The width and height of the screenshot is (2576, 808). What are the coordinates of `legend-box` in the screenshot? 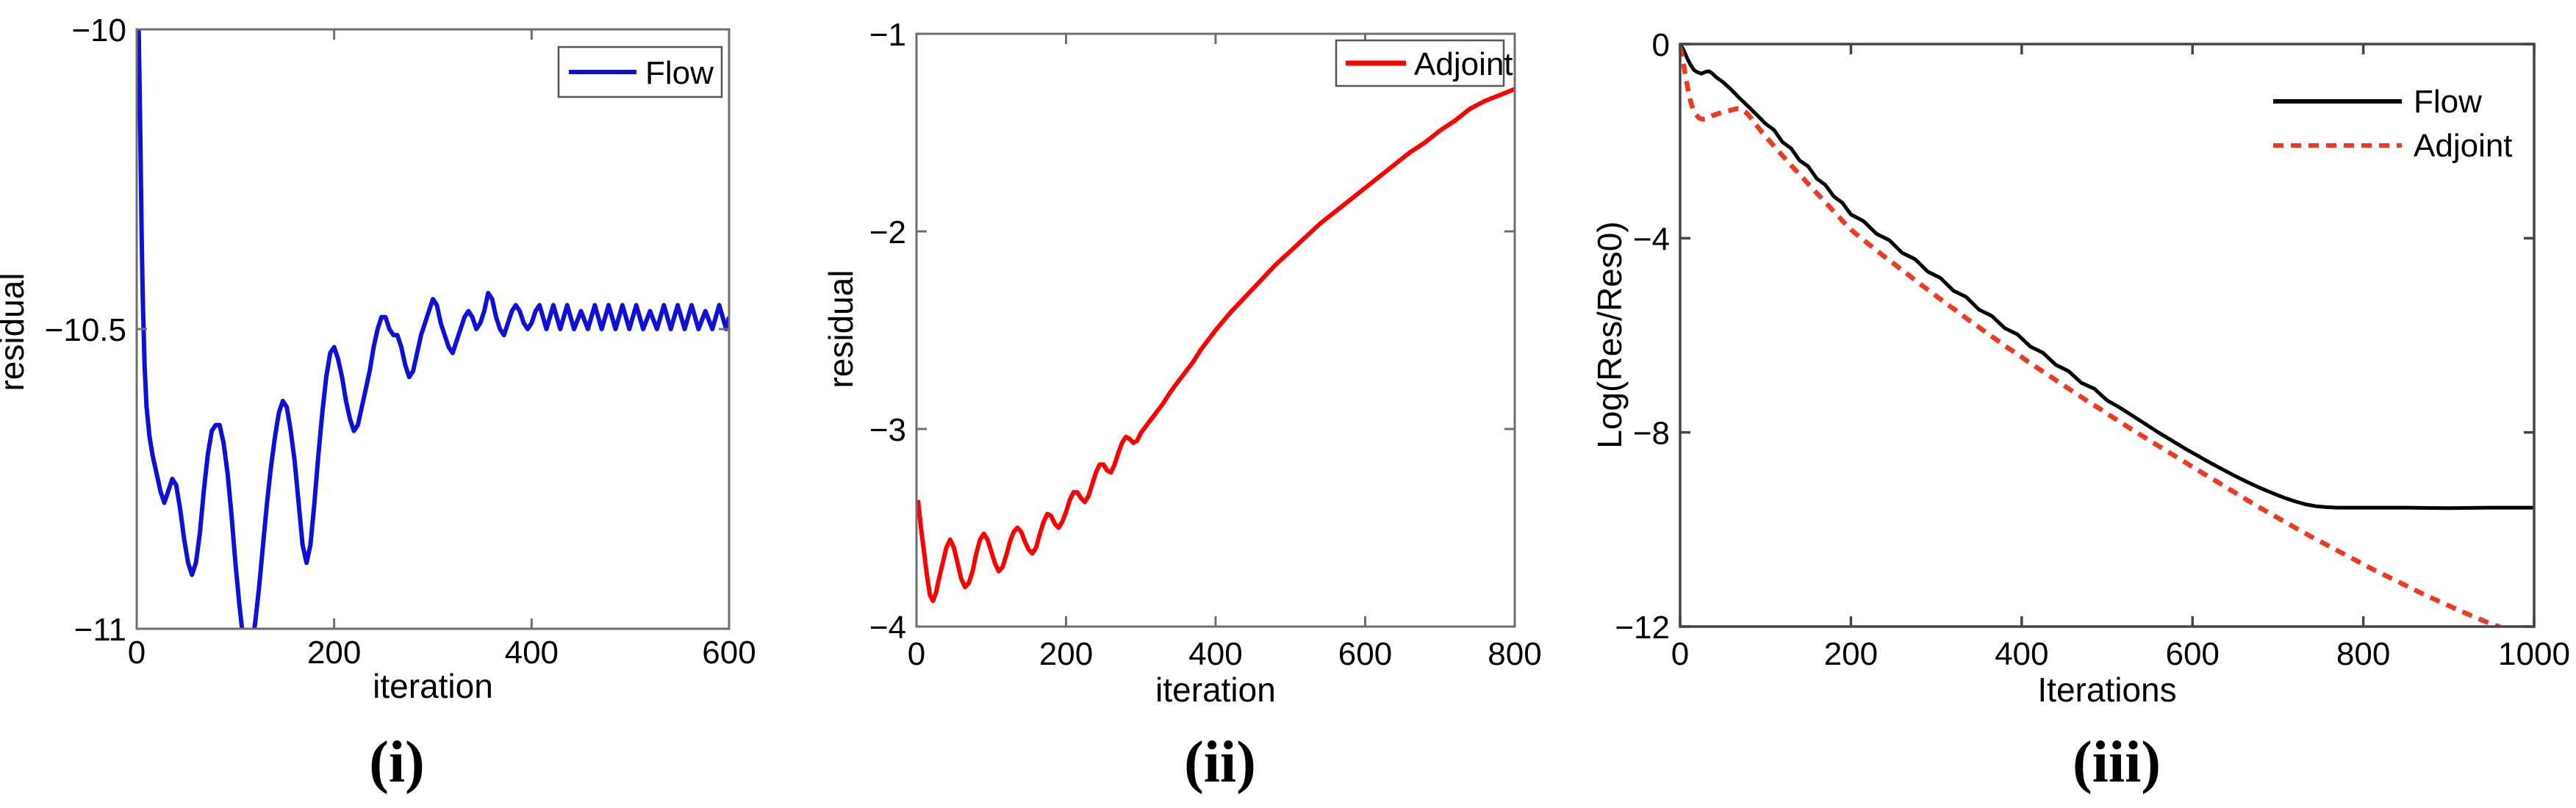 It's located at (1420, 63).